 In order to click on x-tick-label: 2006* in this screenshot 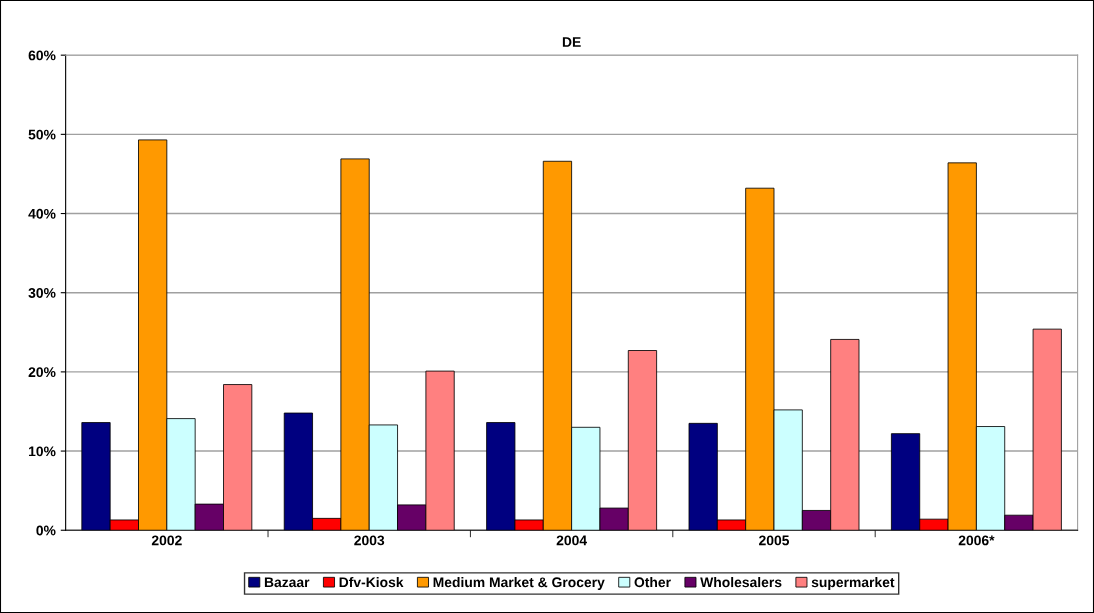, I will do `click(976, 540)`.